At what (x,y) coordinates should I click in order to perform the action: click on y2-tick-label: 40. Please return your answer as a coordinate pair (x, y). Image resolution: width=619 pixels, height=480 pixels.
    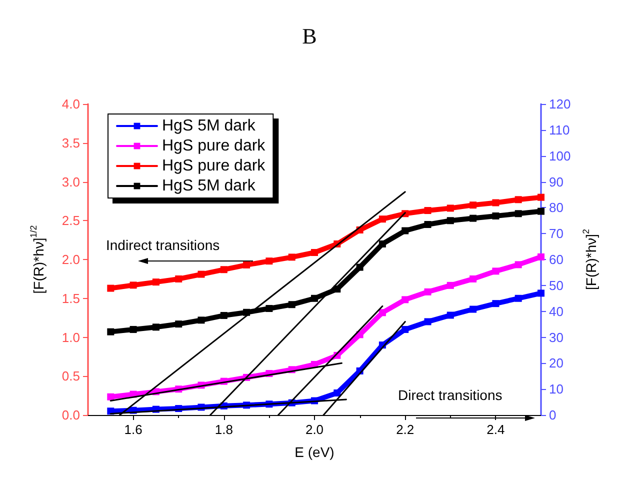
    Looking at the image, I should click on (556, 311).